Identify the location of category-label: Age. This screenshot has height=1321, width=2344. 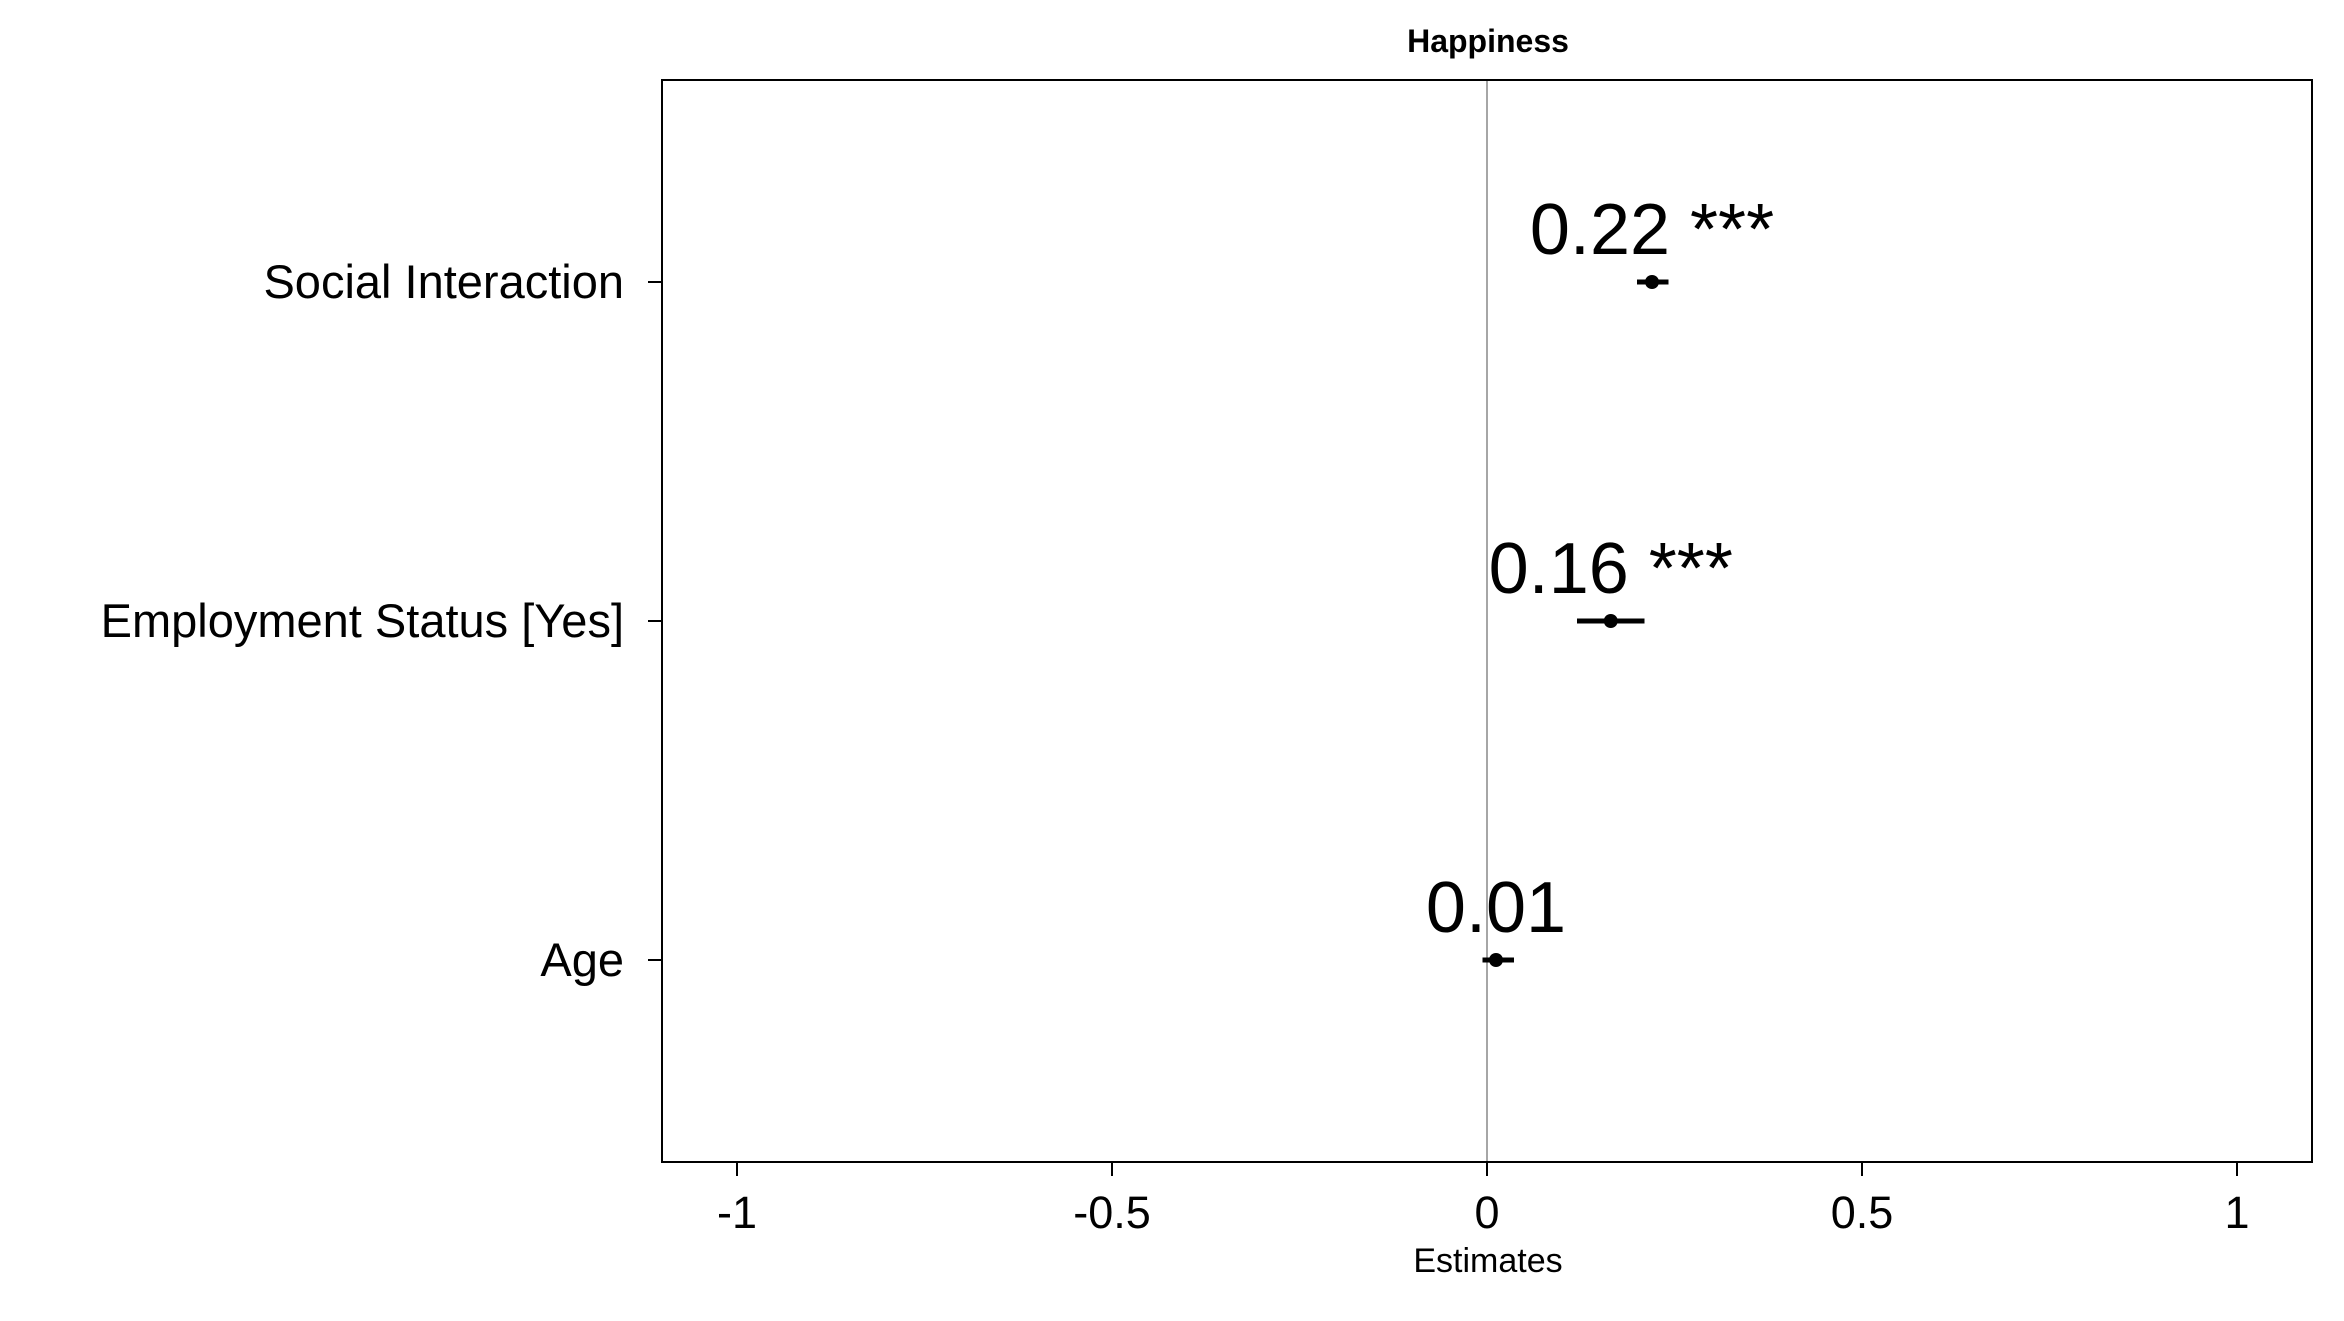
(582, 959).